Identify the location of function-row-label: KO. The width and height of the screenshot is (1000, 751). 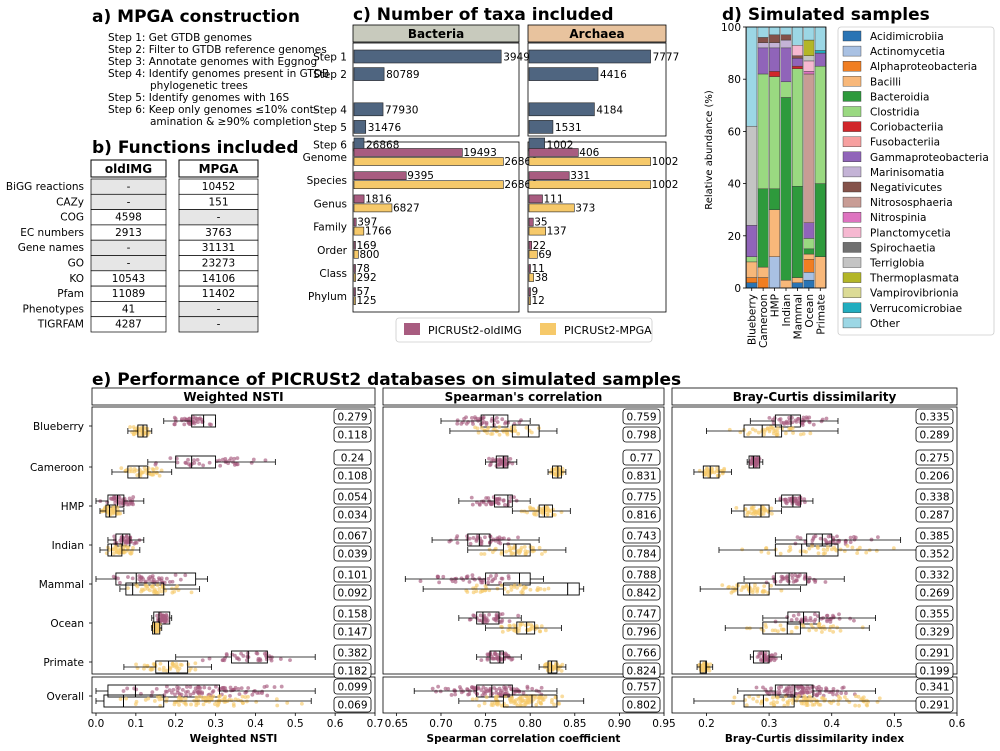
(76, 279).